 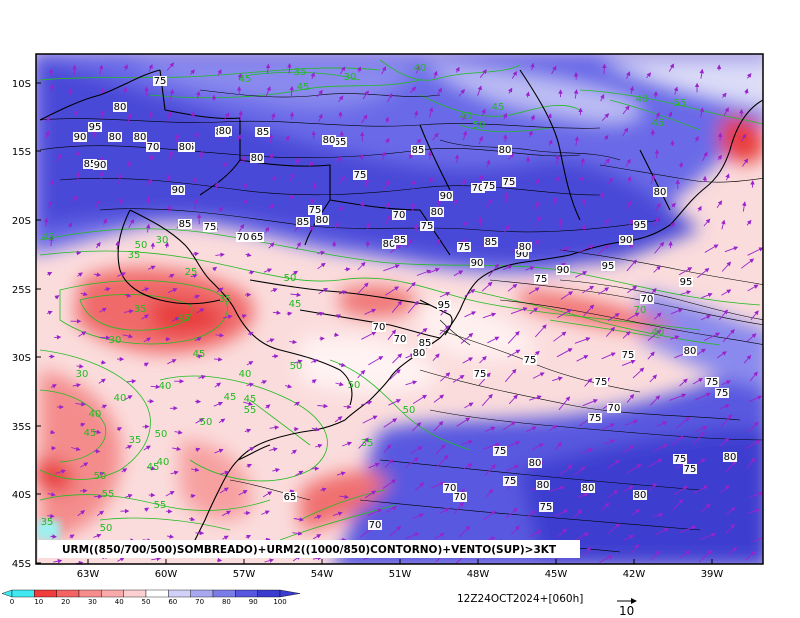 What do you see at coordinates (90, 593) in the screenshot?
I see `colorbar-segment` at bounding box center [90, 593].